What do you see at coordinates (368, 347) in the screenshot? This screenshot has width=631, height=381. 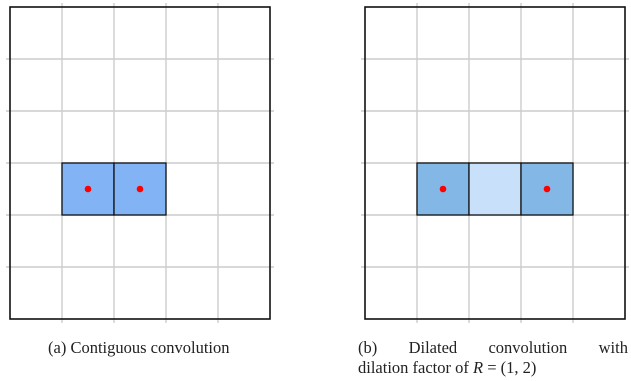 I see `caption-b-prefix: (b)` at bounding box center [368, 347].